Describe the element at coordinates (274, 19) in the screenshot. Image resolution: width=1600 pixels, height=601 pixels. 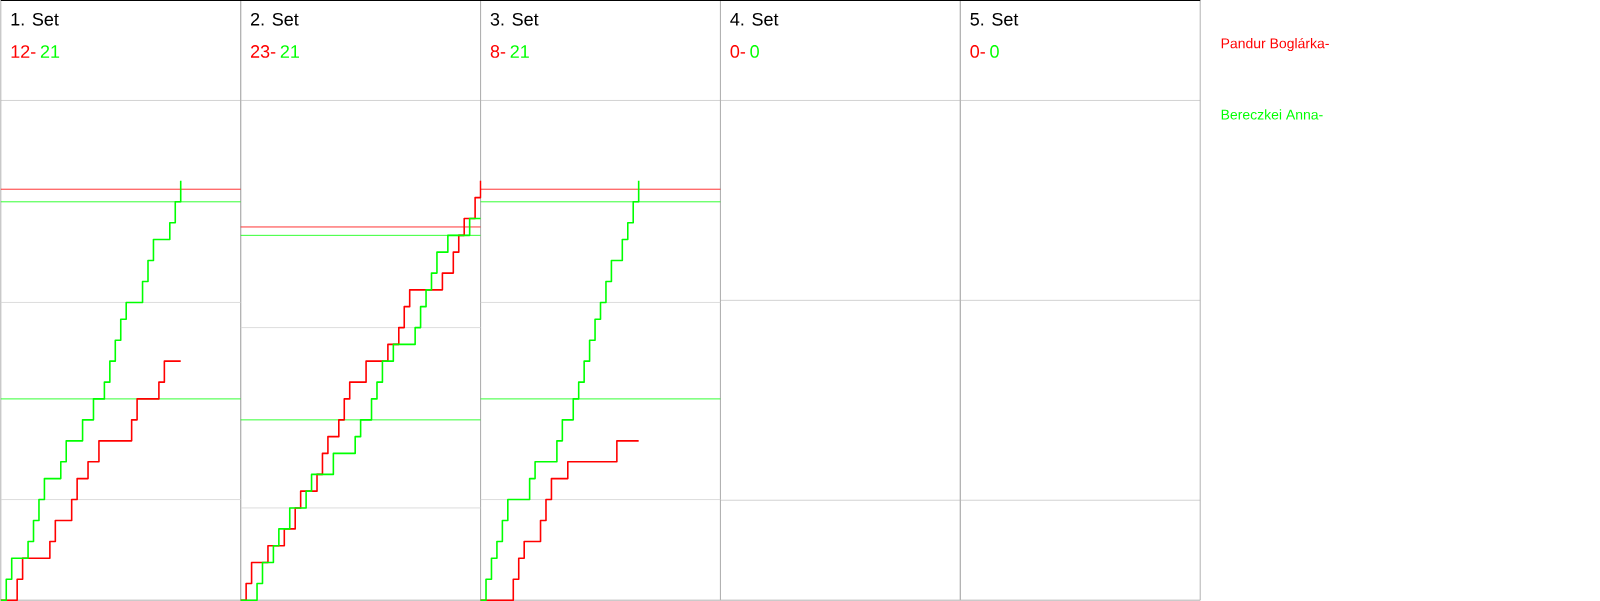
I see `chart-title: 2. Set` at that location.